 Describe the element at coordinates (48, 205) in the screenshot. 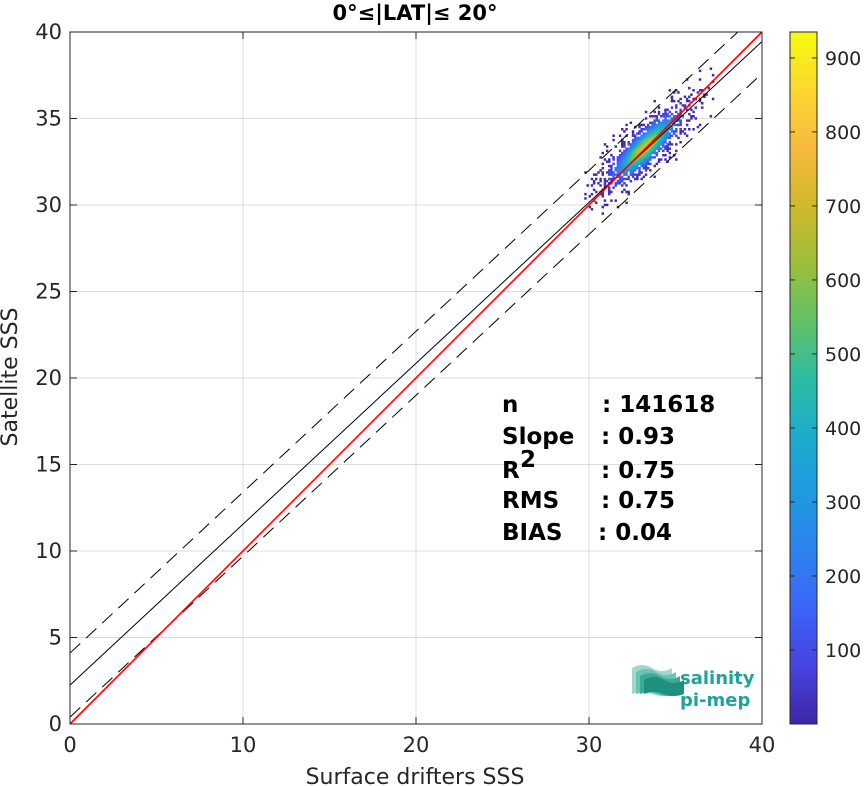

I see `y-tick-label: 30` at that location.